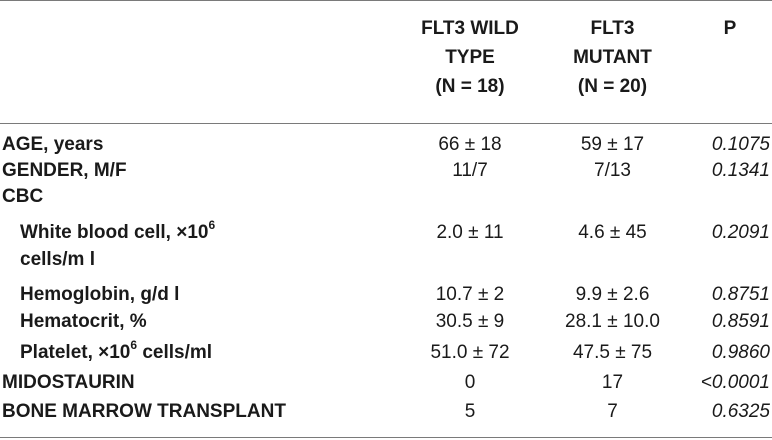 The height and width of the screenshot is (440, 772). Describe the element at coordinates (470, 294) in the screenshot. I see `cell-wild-type: 10.7 ± 2` at that location.